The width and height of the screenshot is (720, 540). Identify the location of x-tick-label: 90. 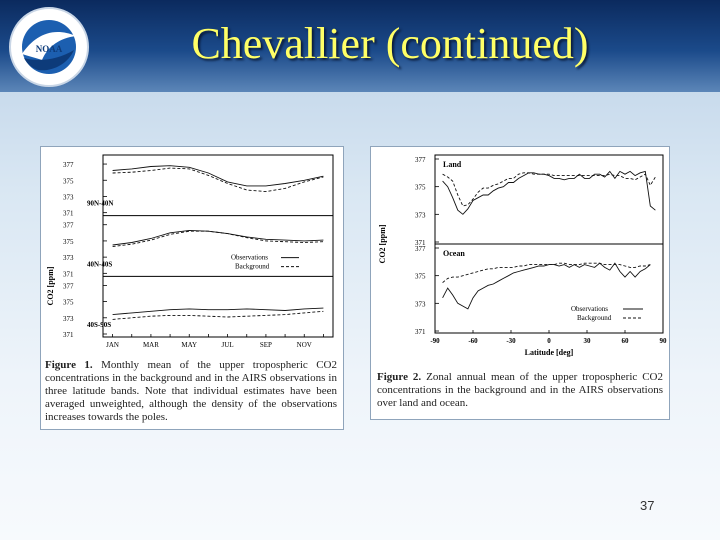
(664, 341).